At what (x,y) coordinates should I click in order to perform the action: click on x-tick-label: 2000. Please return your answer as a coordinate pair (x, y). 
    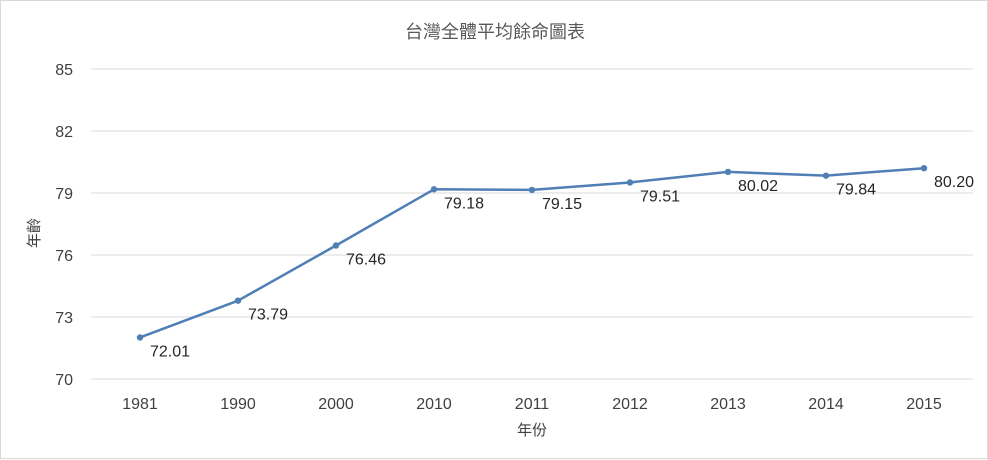
    Looking at the image, I should click on (336, 404).